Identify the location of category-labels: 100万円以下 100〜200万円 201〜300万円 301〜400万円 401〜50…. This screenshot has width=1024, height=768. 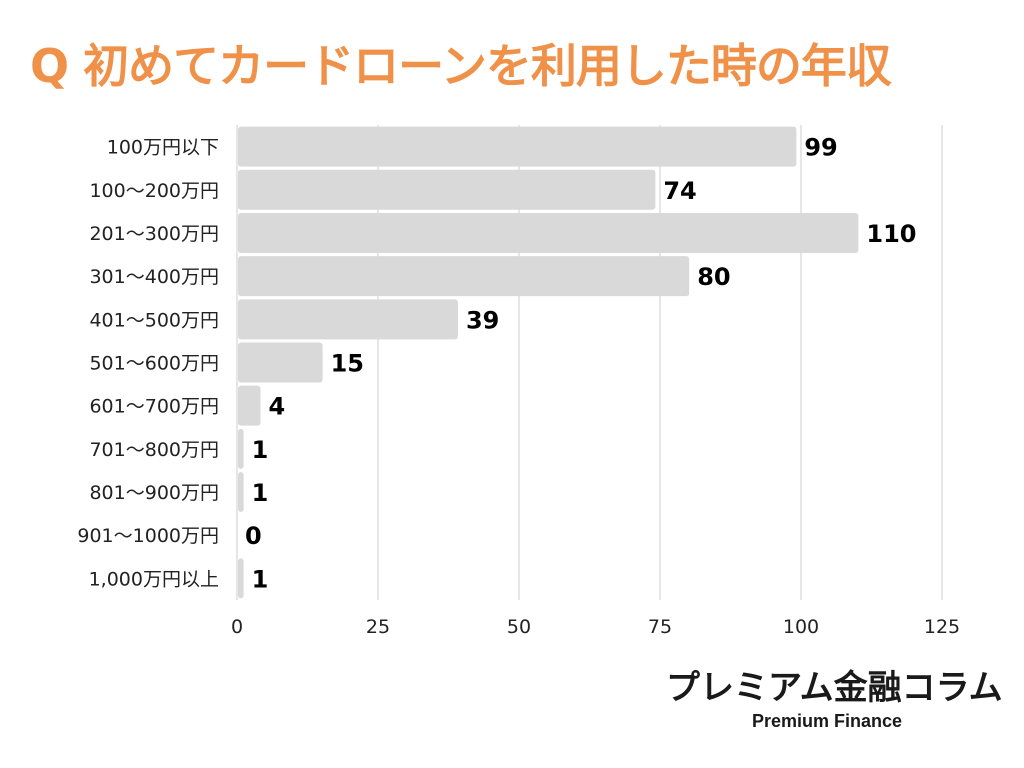
(148, 364).